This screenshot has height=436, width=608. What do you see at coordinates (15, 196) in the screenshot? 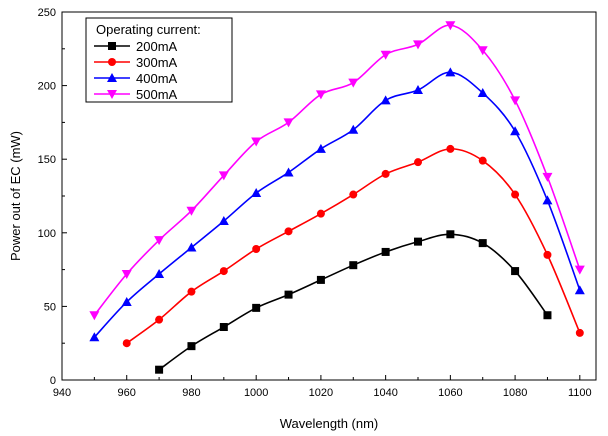
I see `y-axis-label: Power out of EC (mW)` at bounding box center [15, 196].